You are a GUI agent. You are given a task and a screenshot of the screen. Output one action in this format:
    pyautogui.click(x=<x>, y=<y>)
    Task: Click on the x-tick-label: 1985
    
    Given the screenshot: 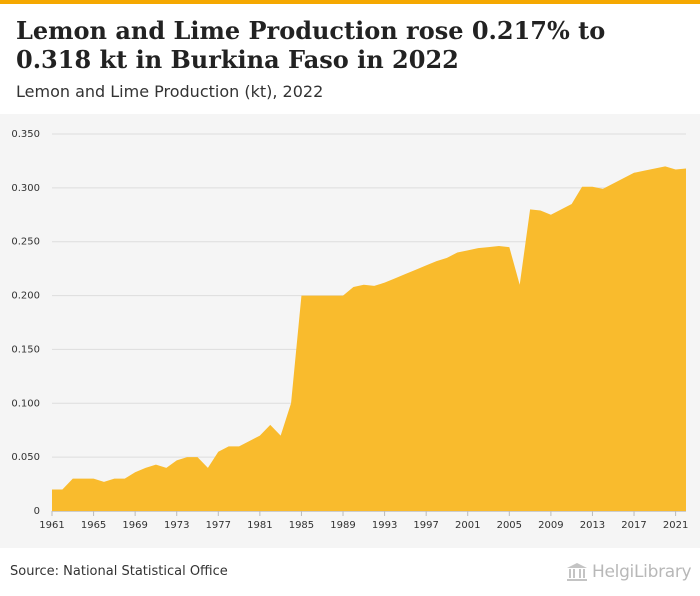 What is the action you would take?
    pyautogui.click(x=301, y=525)
    